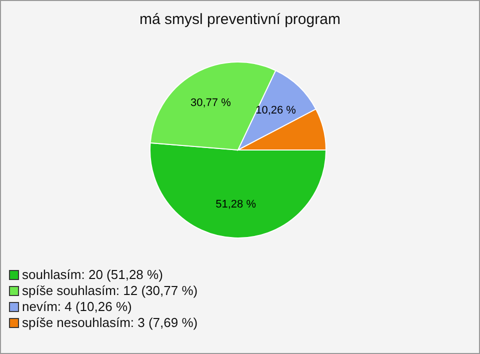  I want to click on data-label: 30,77 %, so click(211, 102).